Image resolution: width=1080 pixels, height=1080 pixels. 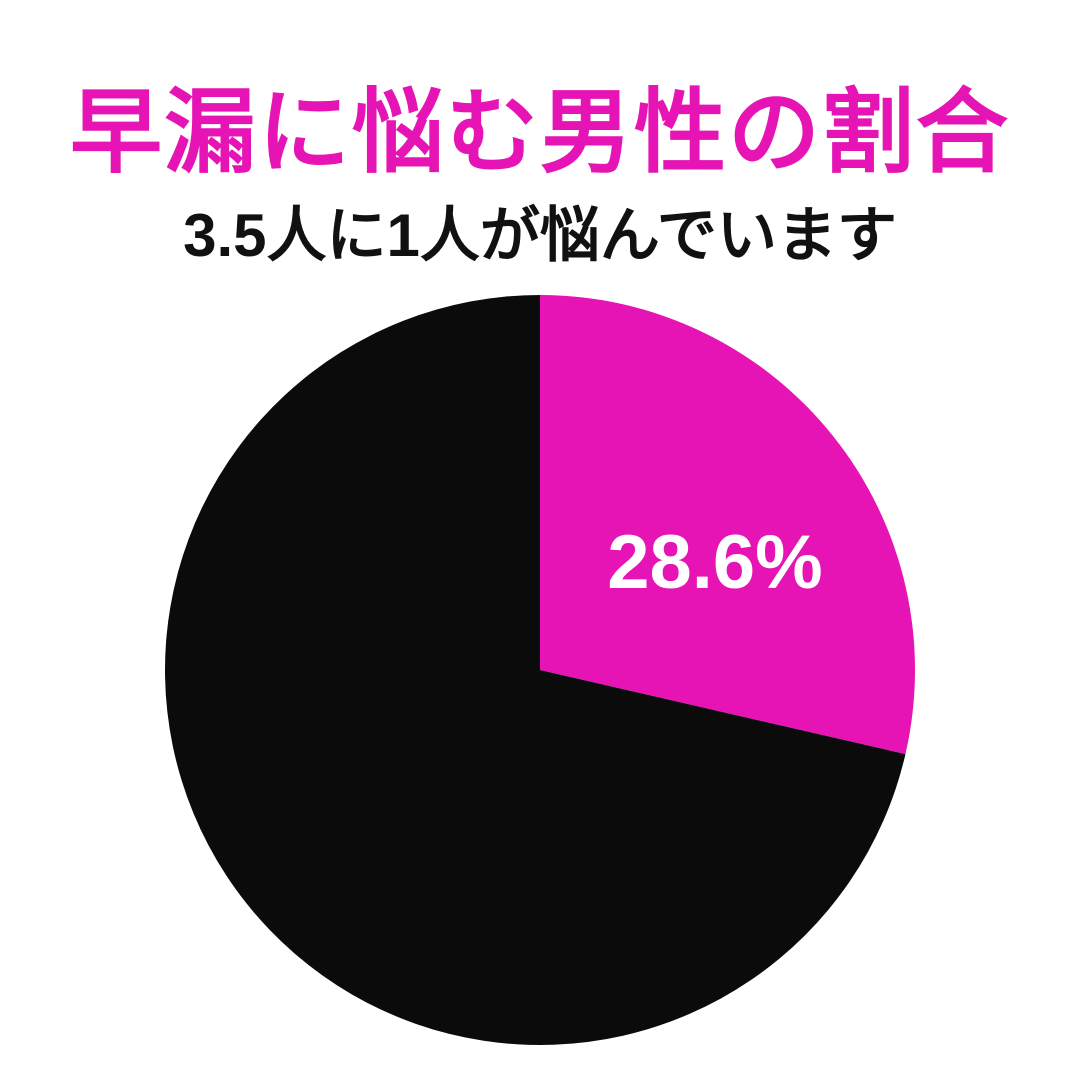 What do you see at coordinates (539, 133) in the screenshot?
I see `chart-title: 早漏に悩む男性の割合` at bounding box center [539, 133].